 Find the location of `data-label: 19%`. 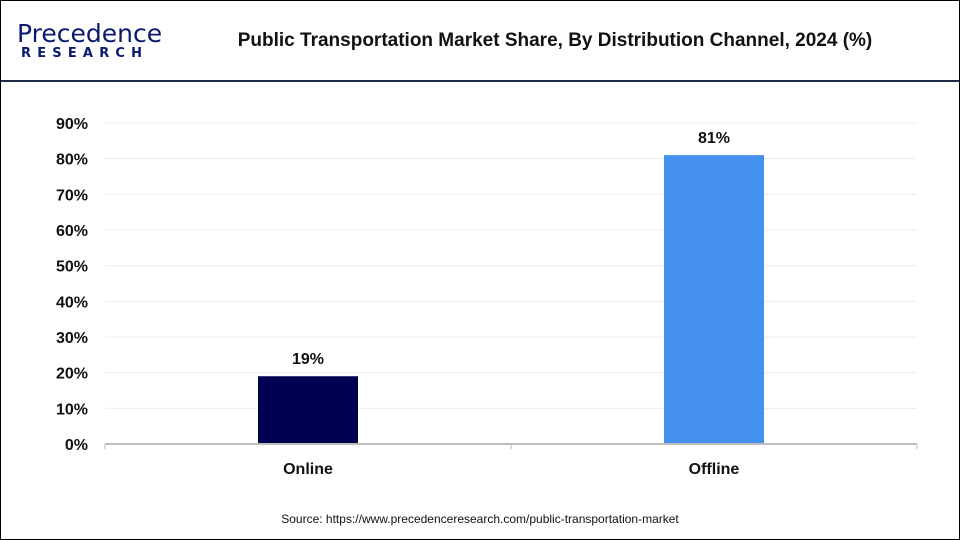

data-label: 19% is located at coordinates (308, 359).